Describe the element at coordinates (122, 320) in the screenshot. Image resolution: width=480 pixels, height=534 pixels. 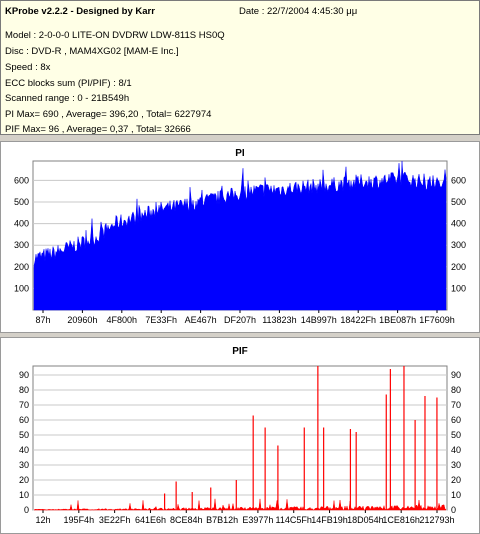
I see `x-tick-label: 4F800h` at that location.